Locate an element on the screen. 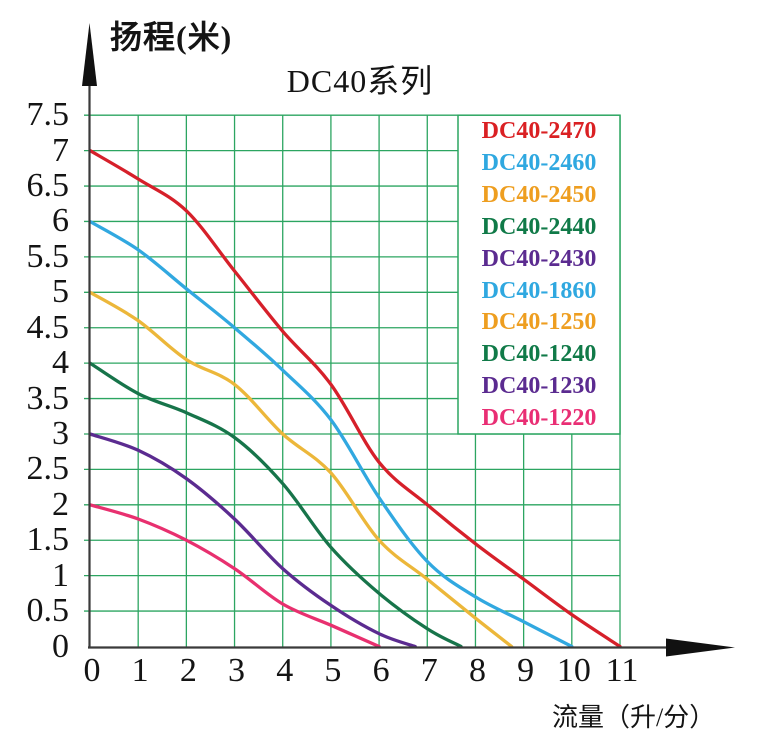  legend-item: DC40-2430 is located at coordinates (539, 258).